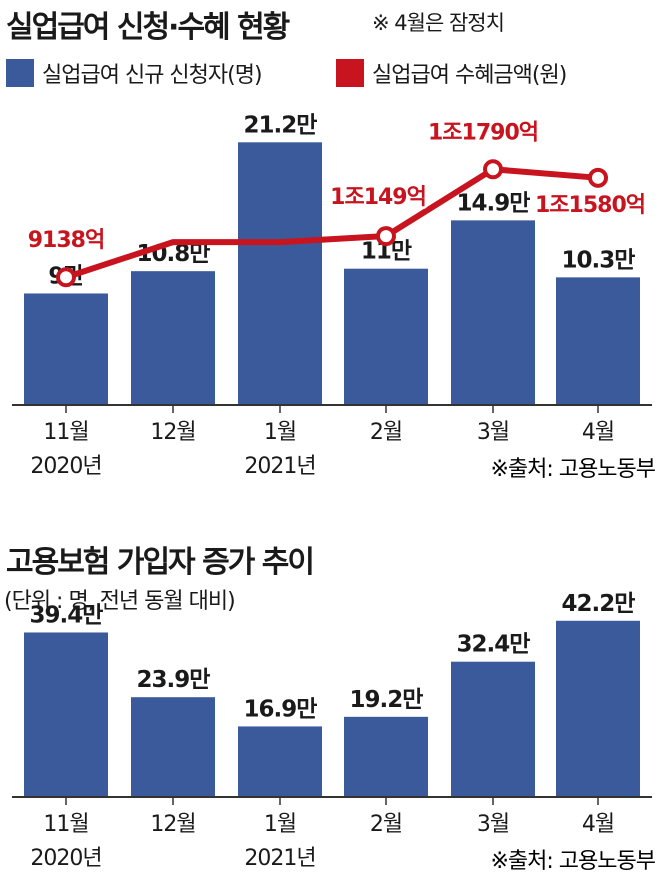 This screenshot has width=661, height=880. I want to click on chart2-x-tick-label-4: 3월, so click(493, 824).